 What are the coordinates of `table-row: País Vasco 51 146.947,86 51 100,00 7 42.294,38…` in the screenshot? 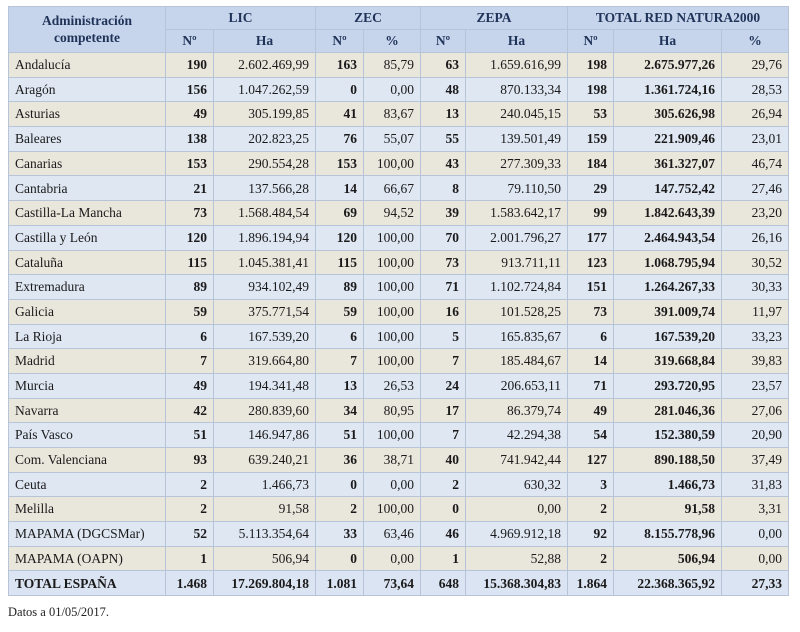 It's located at (399, 435).